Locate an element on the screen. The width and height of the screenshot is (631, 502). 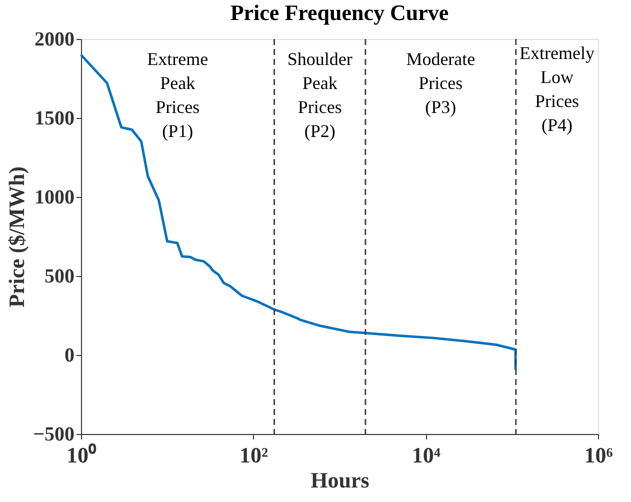
x-tick-label: 10⁶ is located at coordinates (599, 455).